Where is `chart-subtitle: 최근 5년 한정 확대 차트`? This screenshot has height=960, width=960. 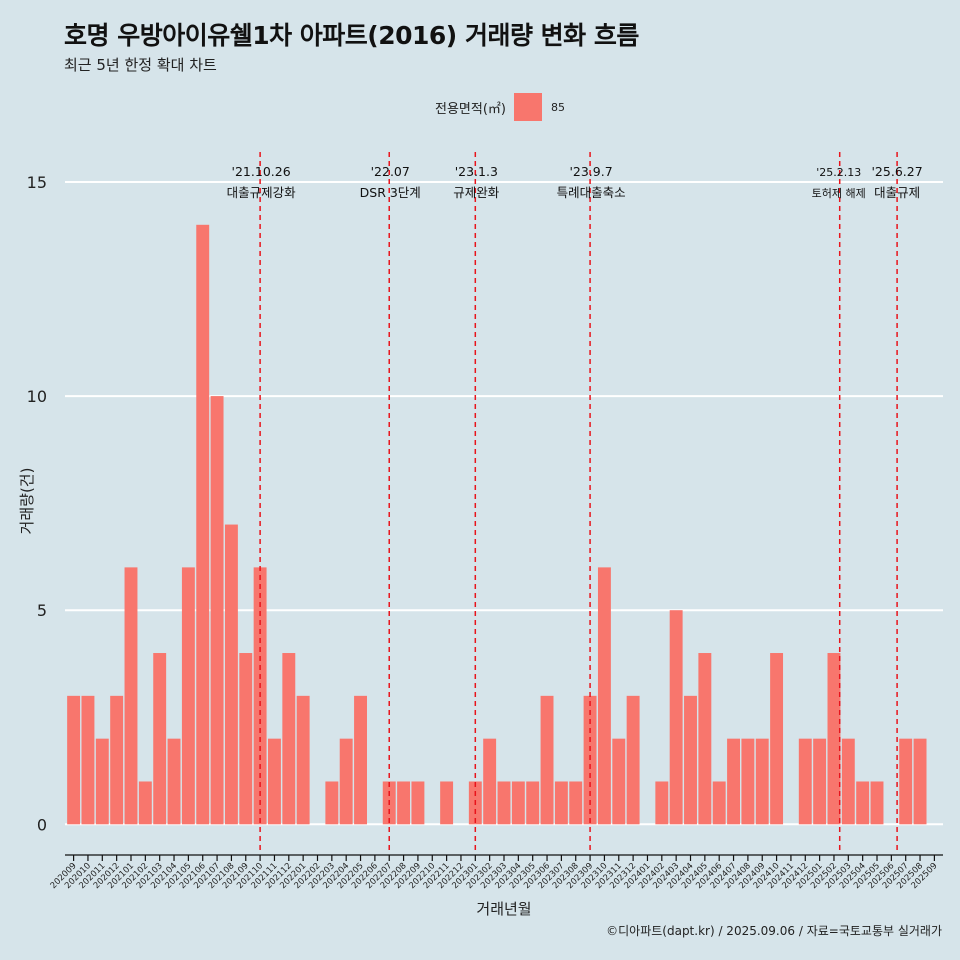
chart-subtitle: 최근 5년 한정 확대 차트 is located at coordinates (140, 65).